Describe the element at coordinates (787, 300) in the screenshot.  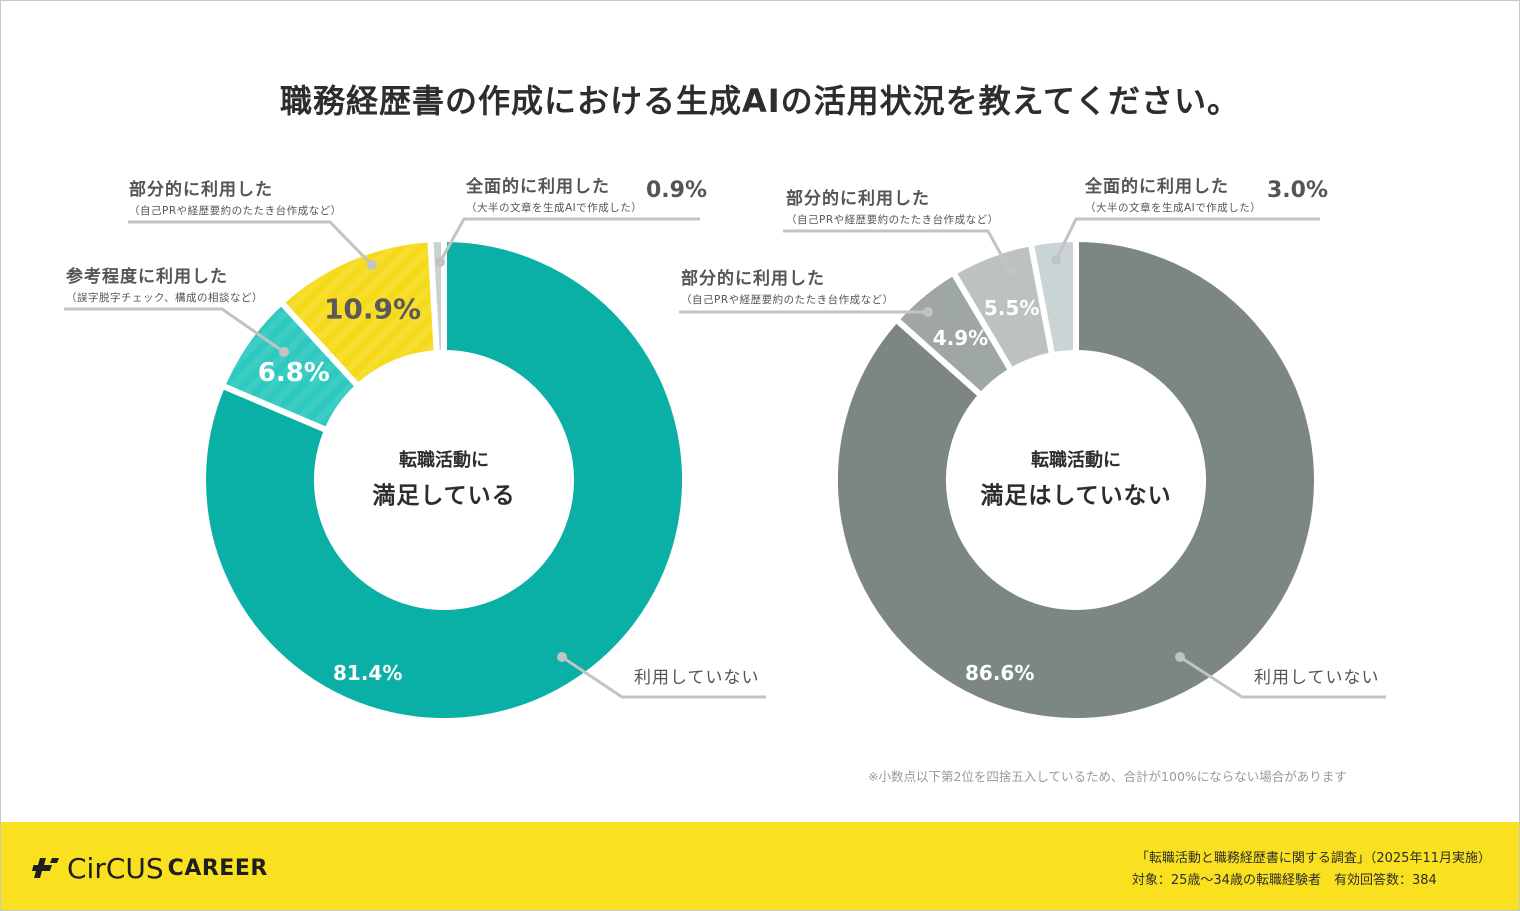
I see `right-label-partial-a-sub: （自己PRや経歴要約のたたき台作成など）` at that location.